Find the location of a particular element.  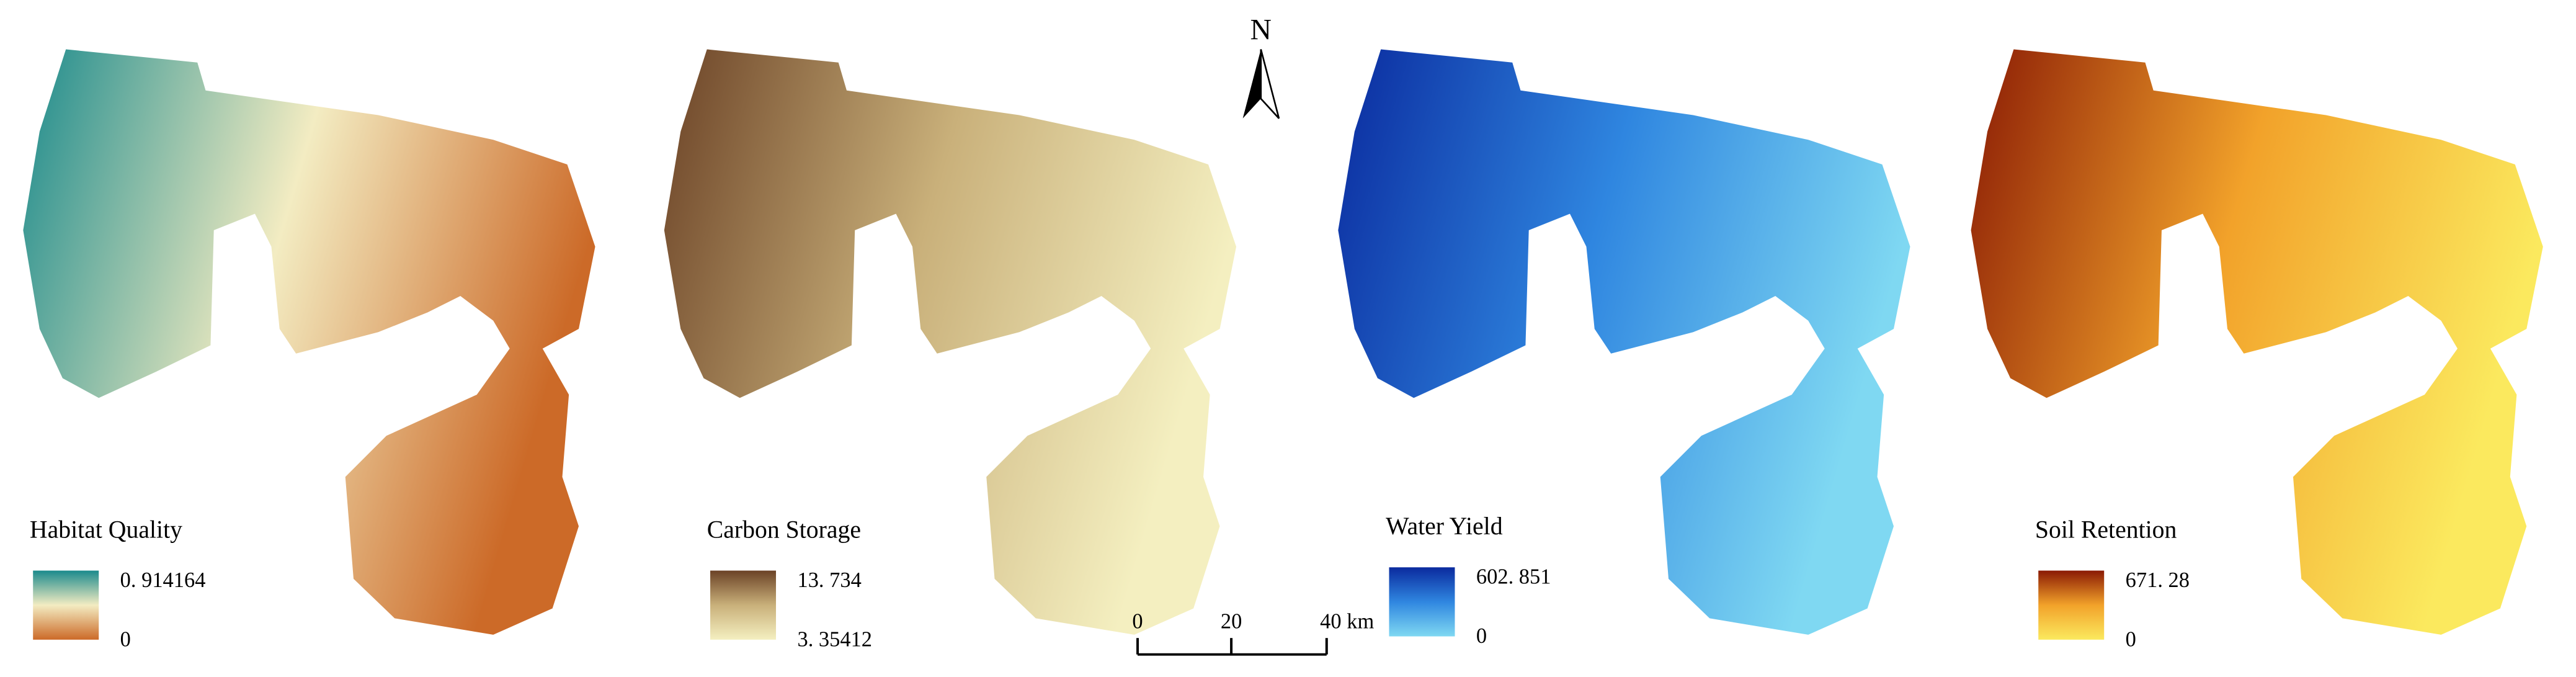

legend-max: 602. 851 is located at coordinates (1514, 577).